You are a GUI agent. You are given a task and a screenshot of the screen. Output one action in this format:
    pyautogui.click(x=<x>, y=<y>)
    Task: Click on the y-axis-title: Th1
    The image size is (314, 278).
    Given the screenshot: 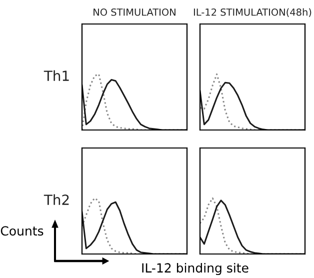 What is the action you would take?
    pyautogui.click(x=56, y=75)
    